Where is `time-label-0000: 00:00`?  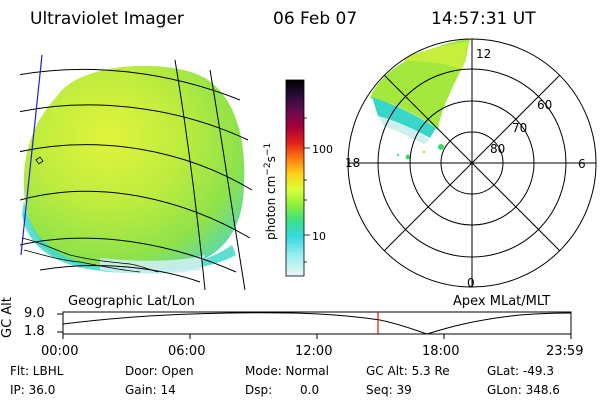
time-label-0000: 00:00 is located at coordinates (60, 351).